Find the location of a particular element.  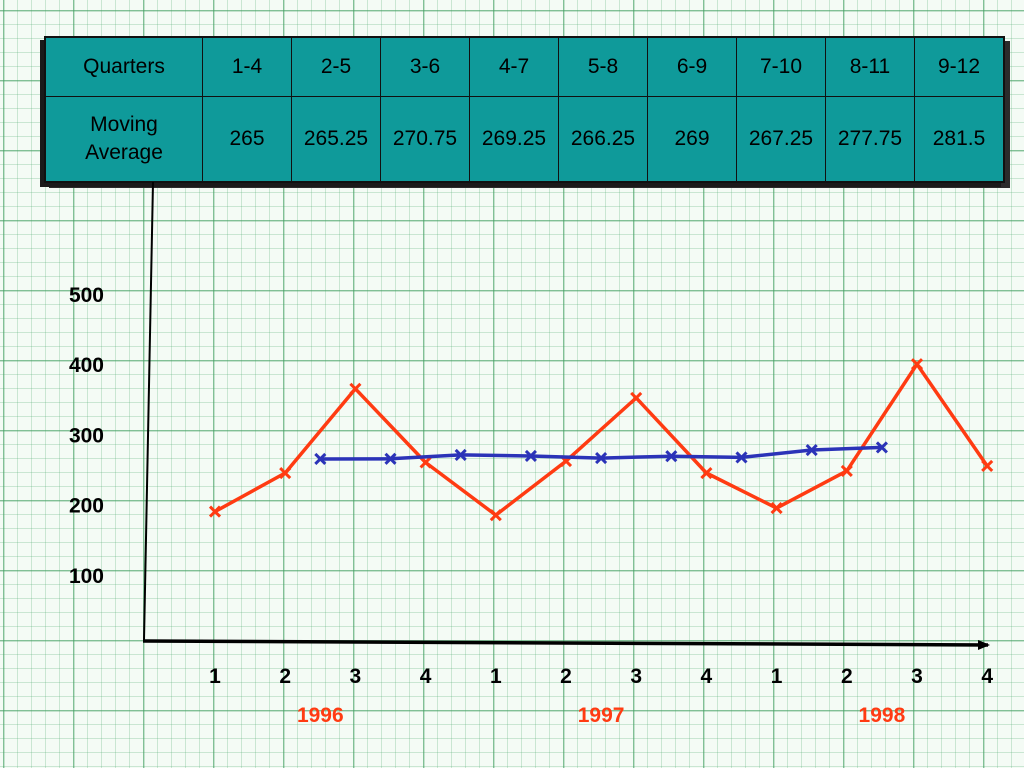

moving-average-cell: 265.25 is located at coordinates (336, 139).